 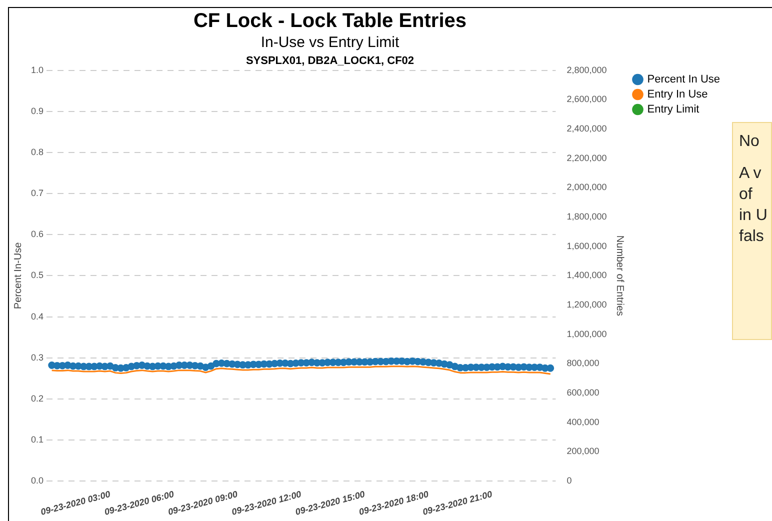 I want to click on y2-tick-label: 1,800,000, so click(x=586, y=217).